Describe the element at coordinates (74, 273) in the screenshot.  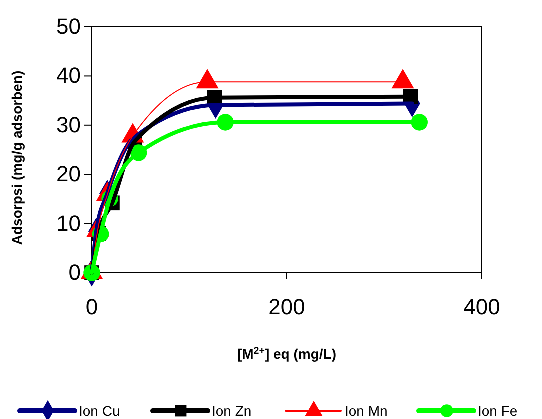
I see `y-tick-label: 0` at that location.